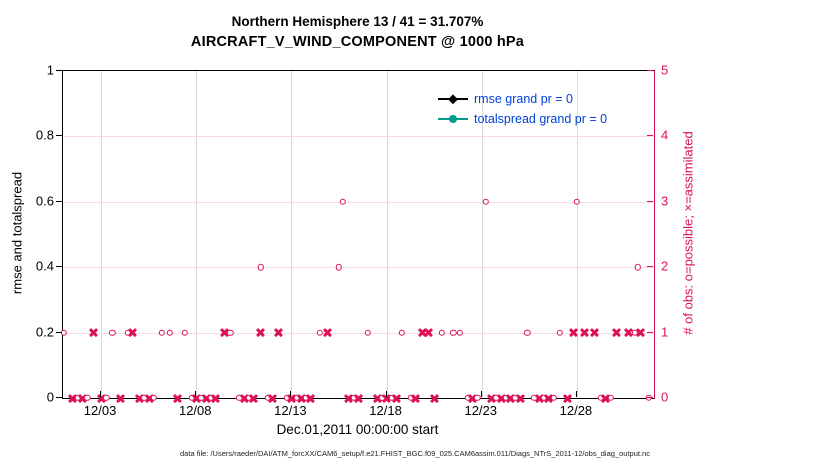 The image size is (830, 470). Describe the element at coordinates (481, 410) in the screenshot. I see `x-tick-label: 12/23` at that location.